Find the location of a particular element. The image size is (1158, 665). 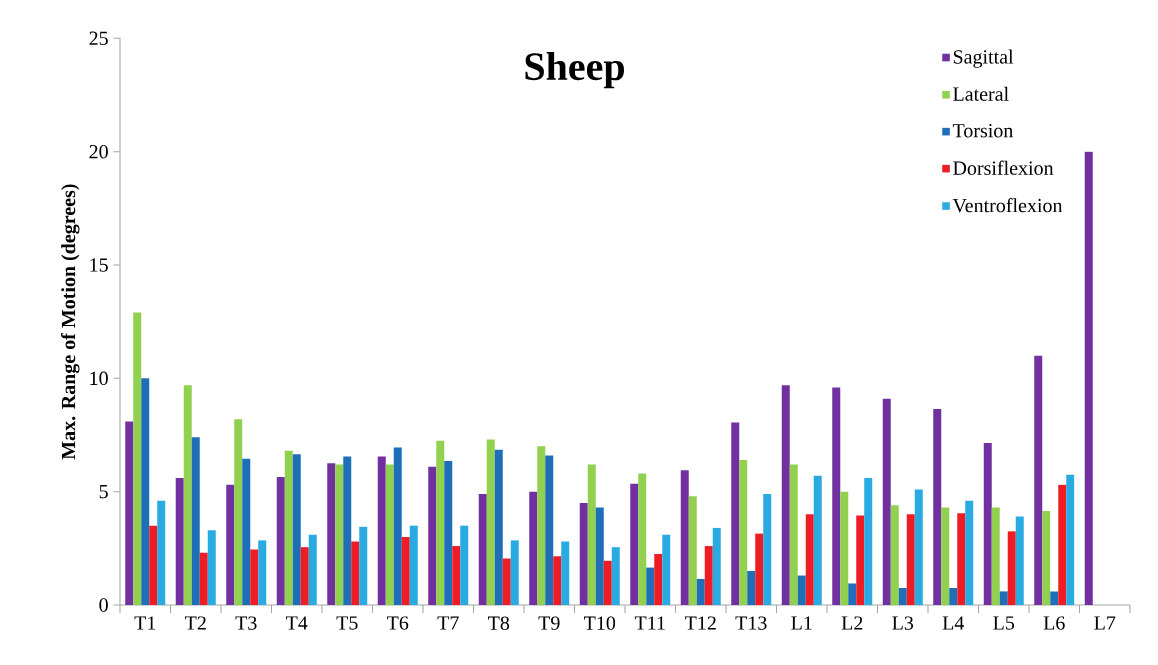

y-axis-title: Max. Range of Motion (degrees) is located at coordinates (70, 322).